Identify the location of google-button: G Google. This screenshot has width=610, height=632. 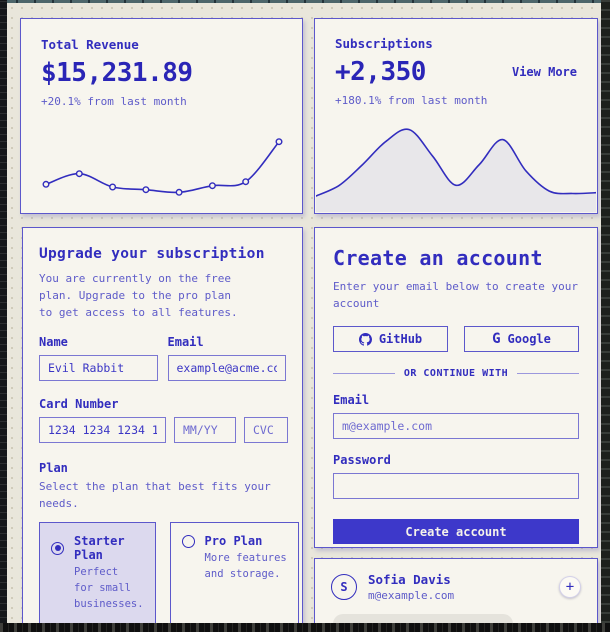
(521, 339).